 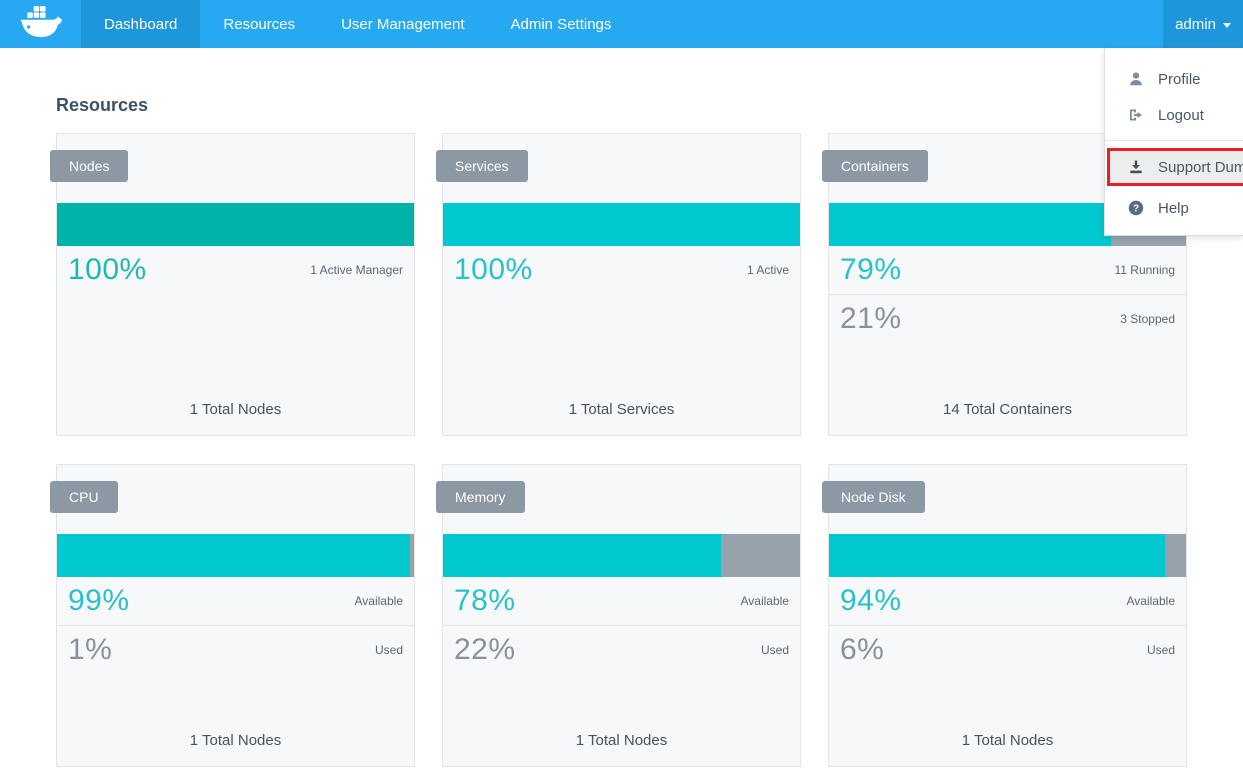 What do you see at coordinates (873, 497) in the screenshot?
I see `card-title-badge: Node Disk` at bounding box center [873, 497].